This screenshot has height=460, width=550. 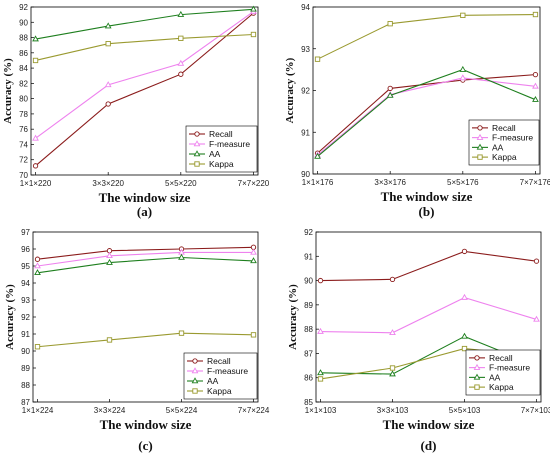 I want to click on x-tick-label: 7×7×103, so click(x=535, y=410).